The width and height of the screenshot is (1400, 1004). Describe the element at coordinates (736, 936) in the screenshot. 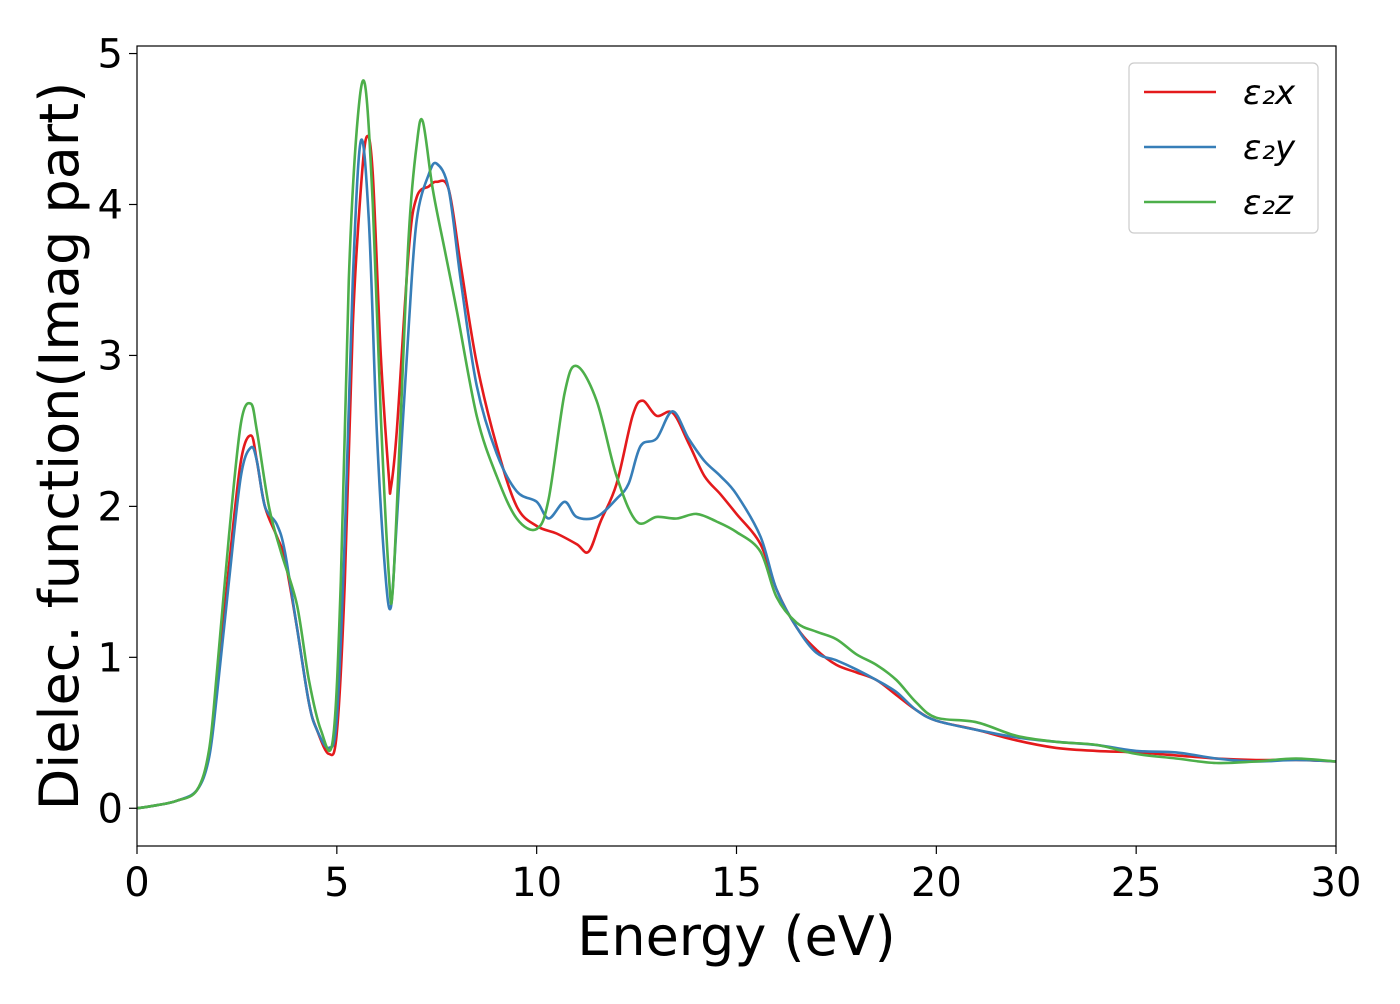

I see `x-axis-title: Energy (eV)` at that location.